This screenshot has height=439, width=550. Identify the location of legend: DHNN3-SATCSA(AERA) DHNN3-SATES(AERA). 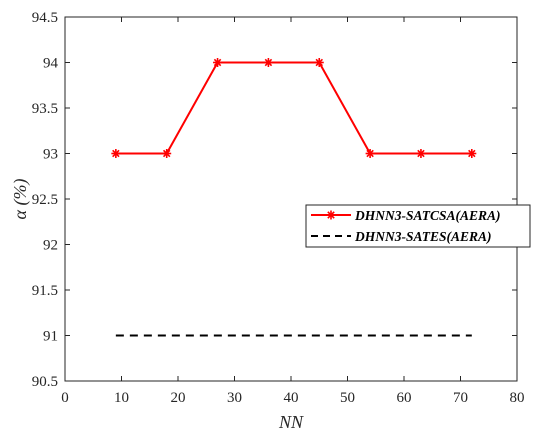
(418, 226).